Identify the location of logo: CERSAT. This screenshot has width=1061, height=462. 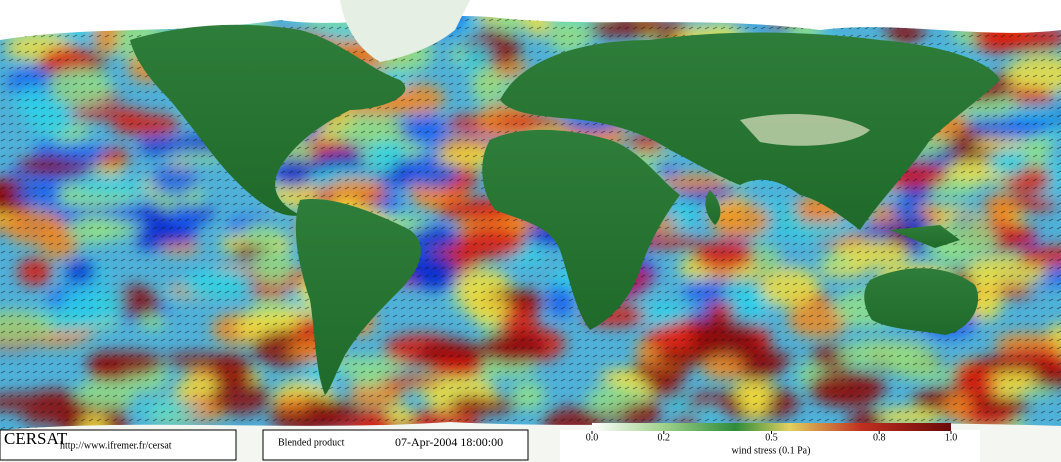
(36, 438).